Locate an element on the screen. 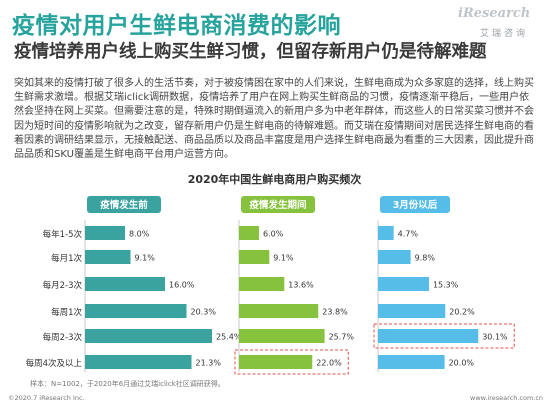  category-label: 每周4次及以上 is located at coordinates (54, 363).